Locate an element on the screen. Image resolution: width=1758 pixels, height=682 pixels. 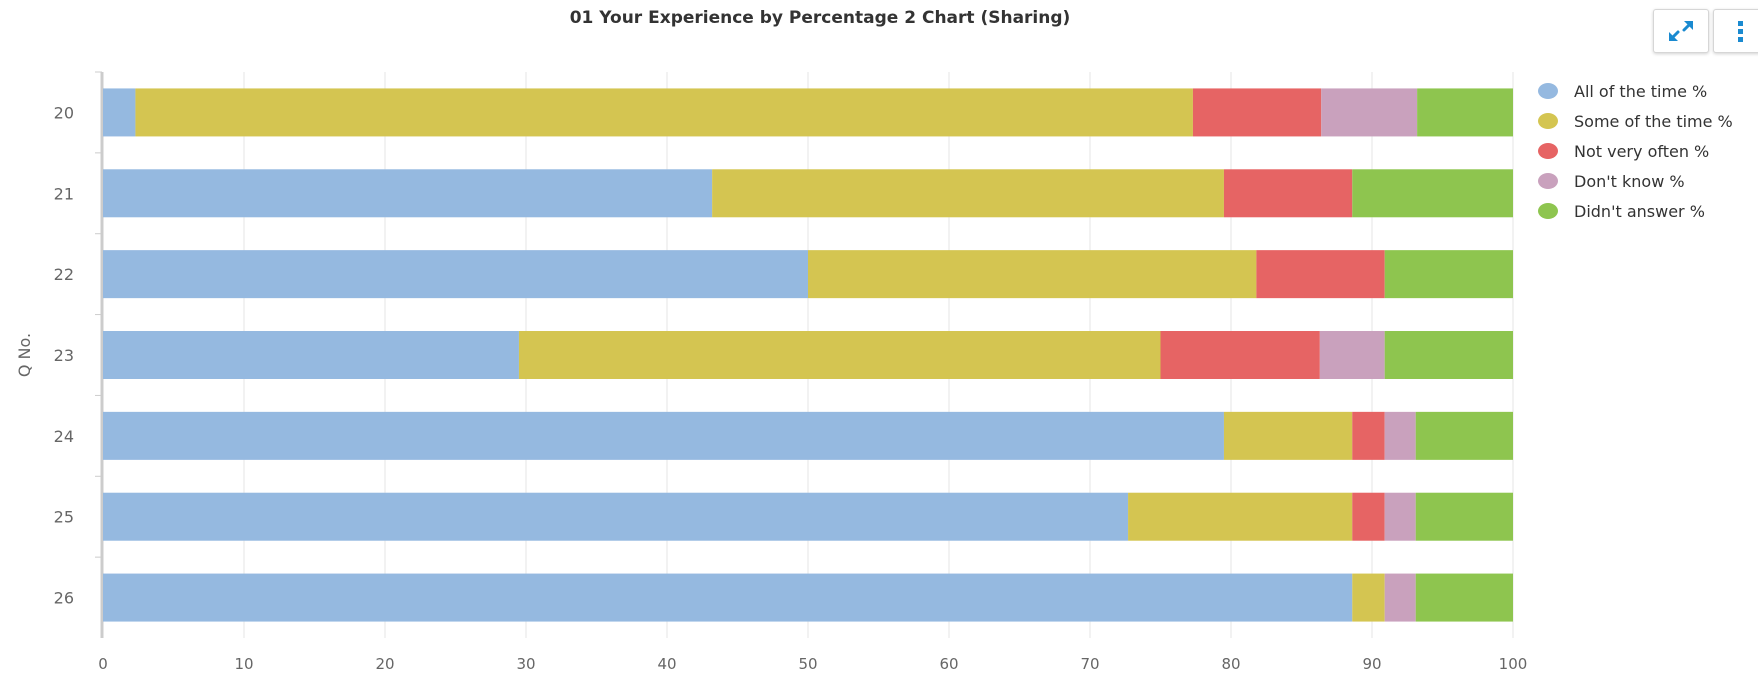
expand-button is located at coordinates (1681, 31).